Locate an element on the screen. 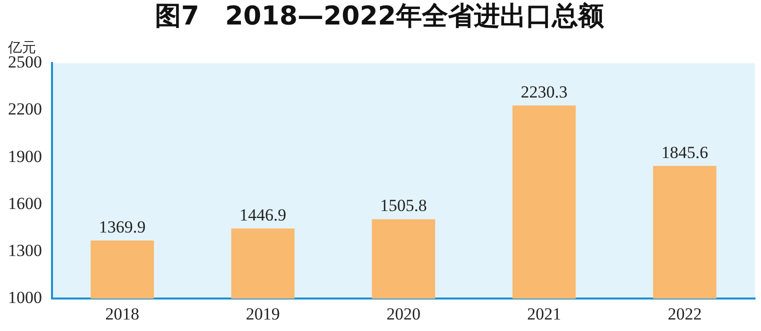  x-tick-label: 2019 is located at coordinates (263, 314).